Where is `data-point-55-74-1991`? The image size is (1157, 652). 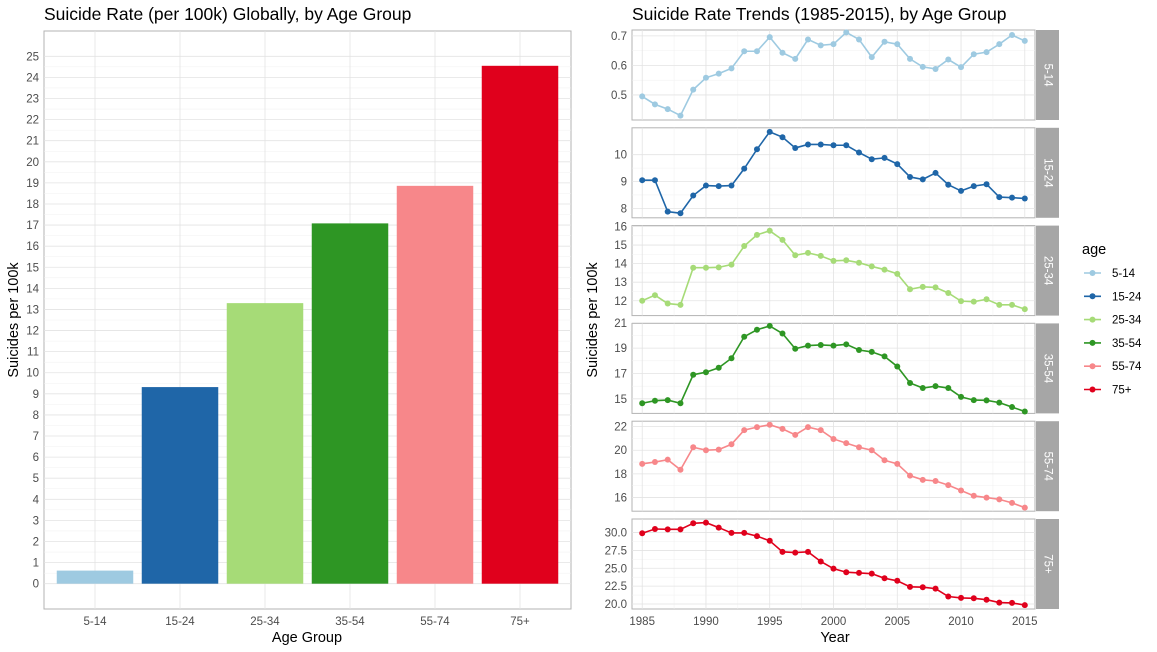
data-point-55-74-1991 is located at coordinates (718, 449).